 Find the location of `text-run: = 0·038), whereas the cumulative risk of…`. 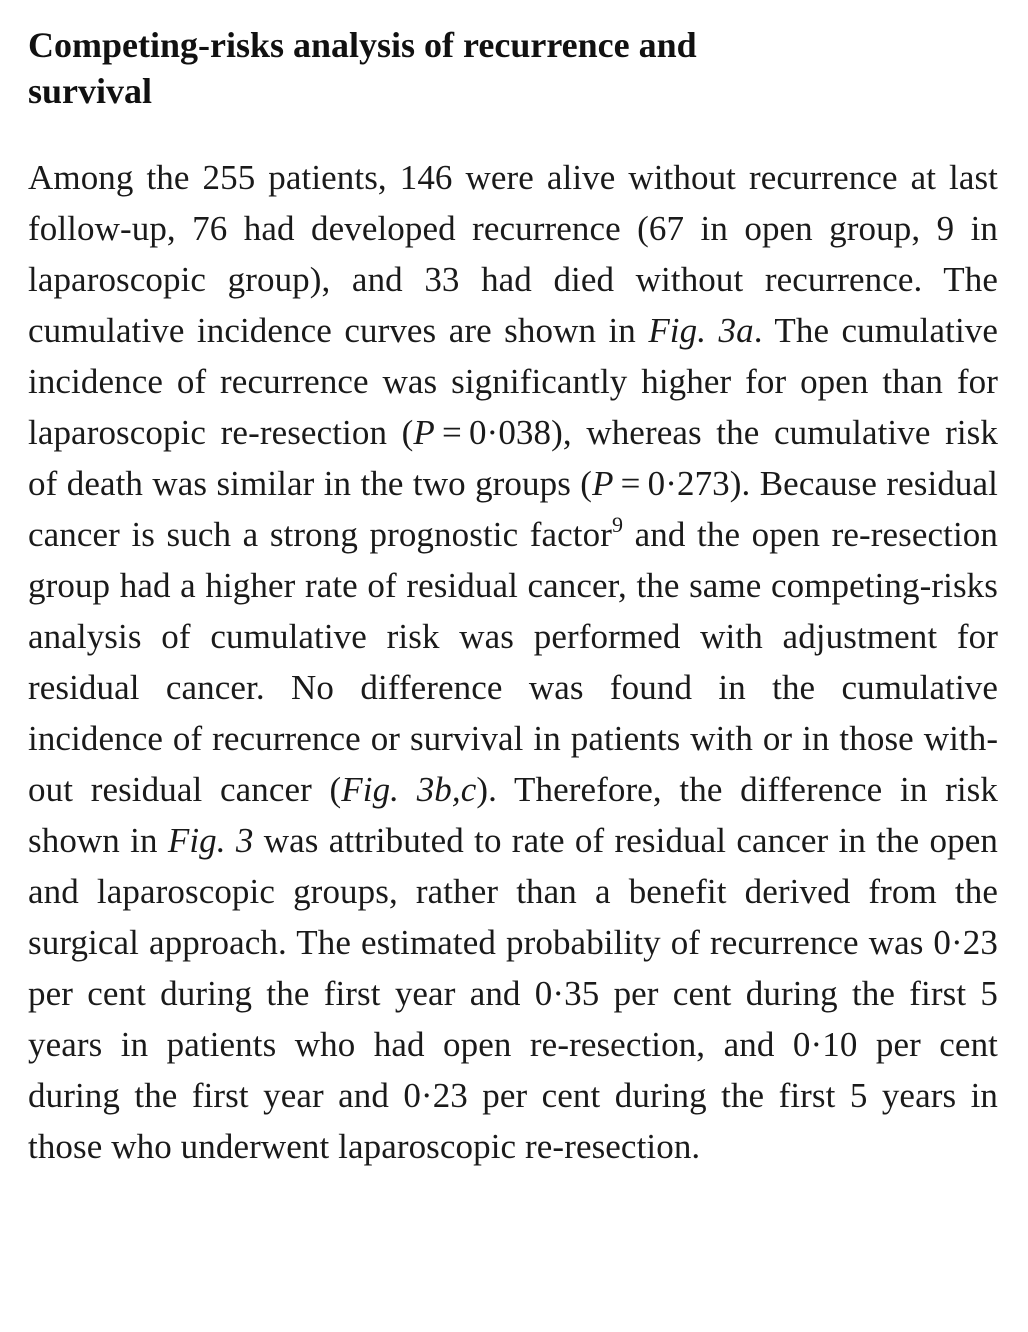

text-run: = 0·038), whereas the cumulative risk of… is located at coordinates (513, 458).